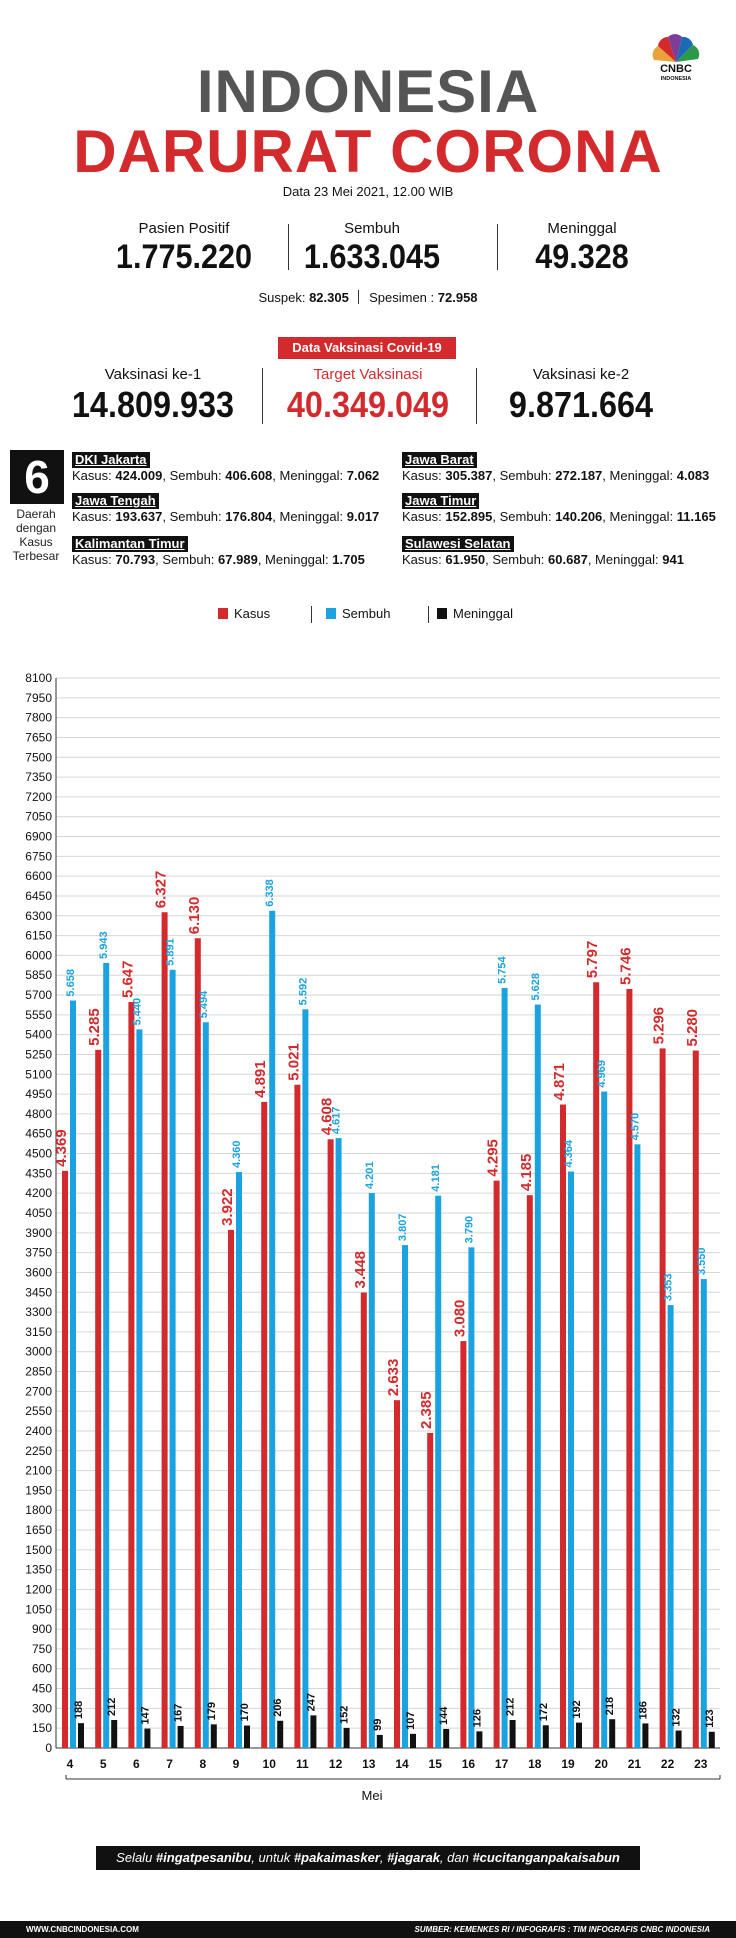 The width and height of the screenshot is (736, 1938). What do you see at coordinates (368, 374) in the screenshot?
I see `vaksinasi-label: Target Vaksinasi` at bounding box center [368, 374].